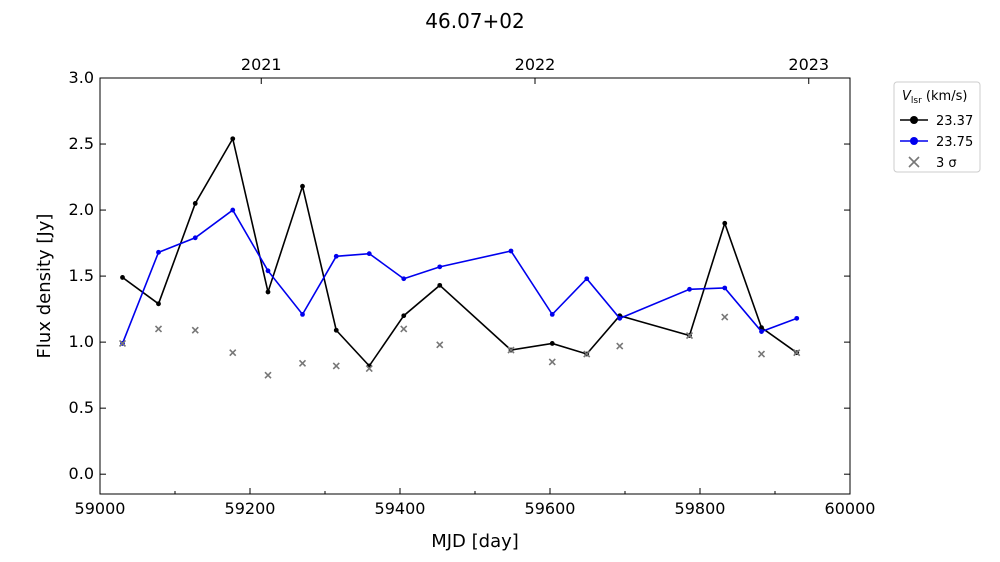 This screenshot has height=562, width=1000. What do you see at coordinates (81, 77) in the screenshot?
I see `y-tick-label: 3.0` at bounding box center [81, 77].